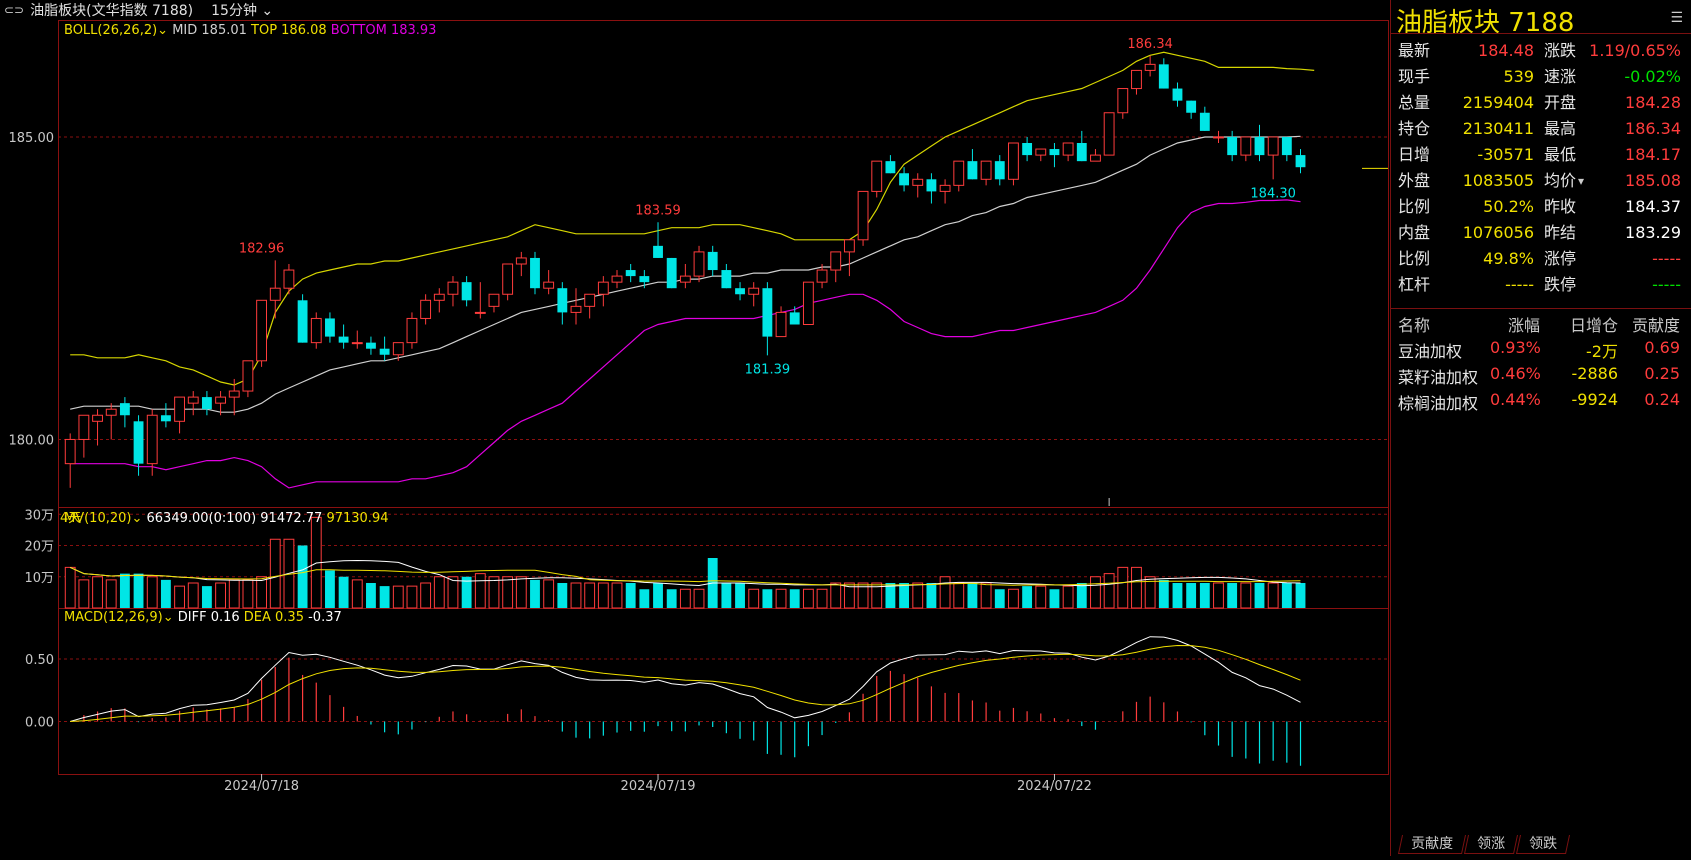  I want to click on quote-value: 2159404, so click(1498, 102).